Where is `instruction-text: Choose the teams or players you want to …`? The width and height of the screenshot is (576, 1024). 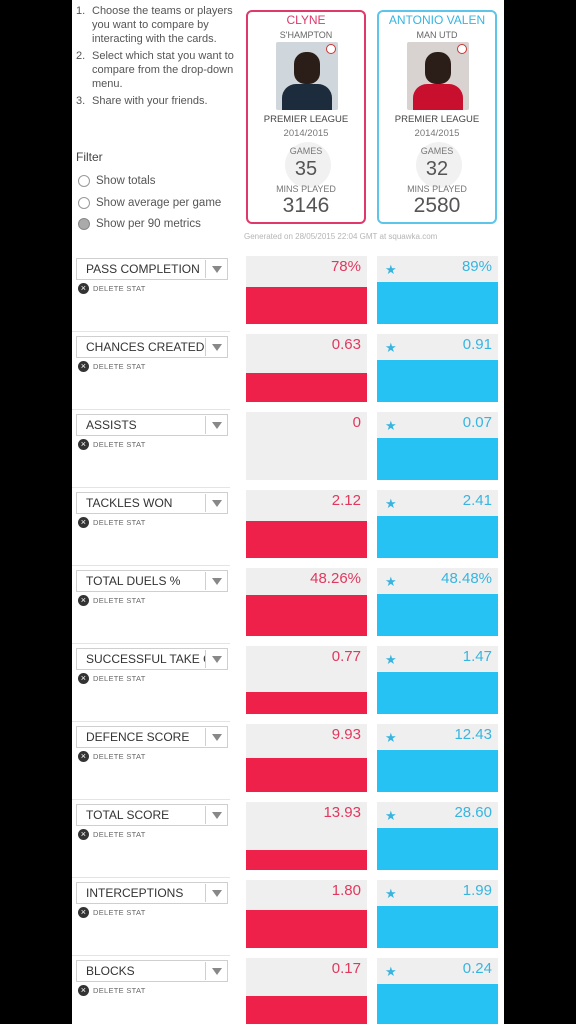 instruction-text: Choose the teams or players you want to … is located at coordinates (162, 25).